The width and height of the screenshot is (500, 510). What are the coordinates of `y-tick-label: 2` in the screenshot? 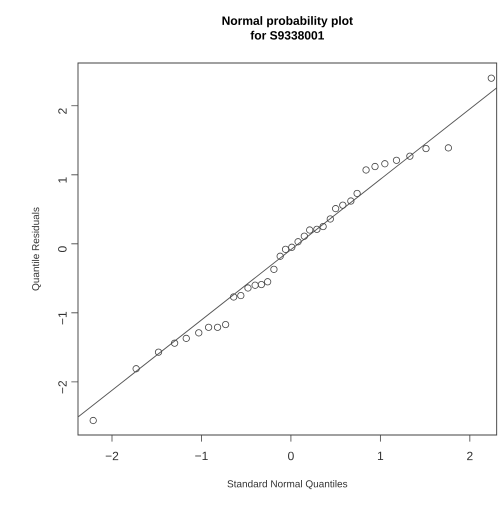 It's located at (62, 111).